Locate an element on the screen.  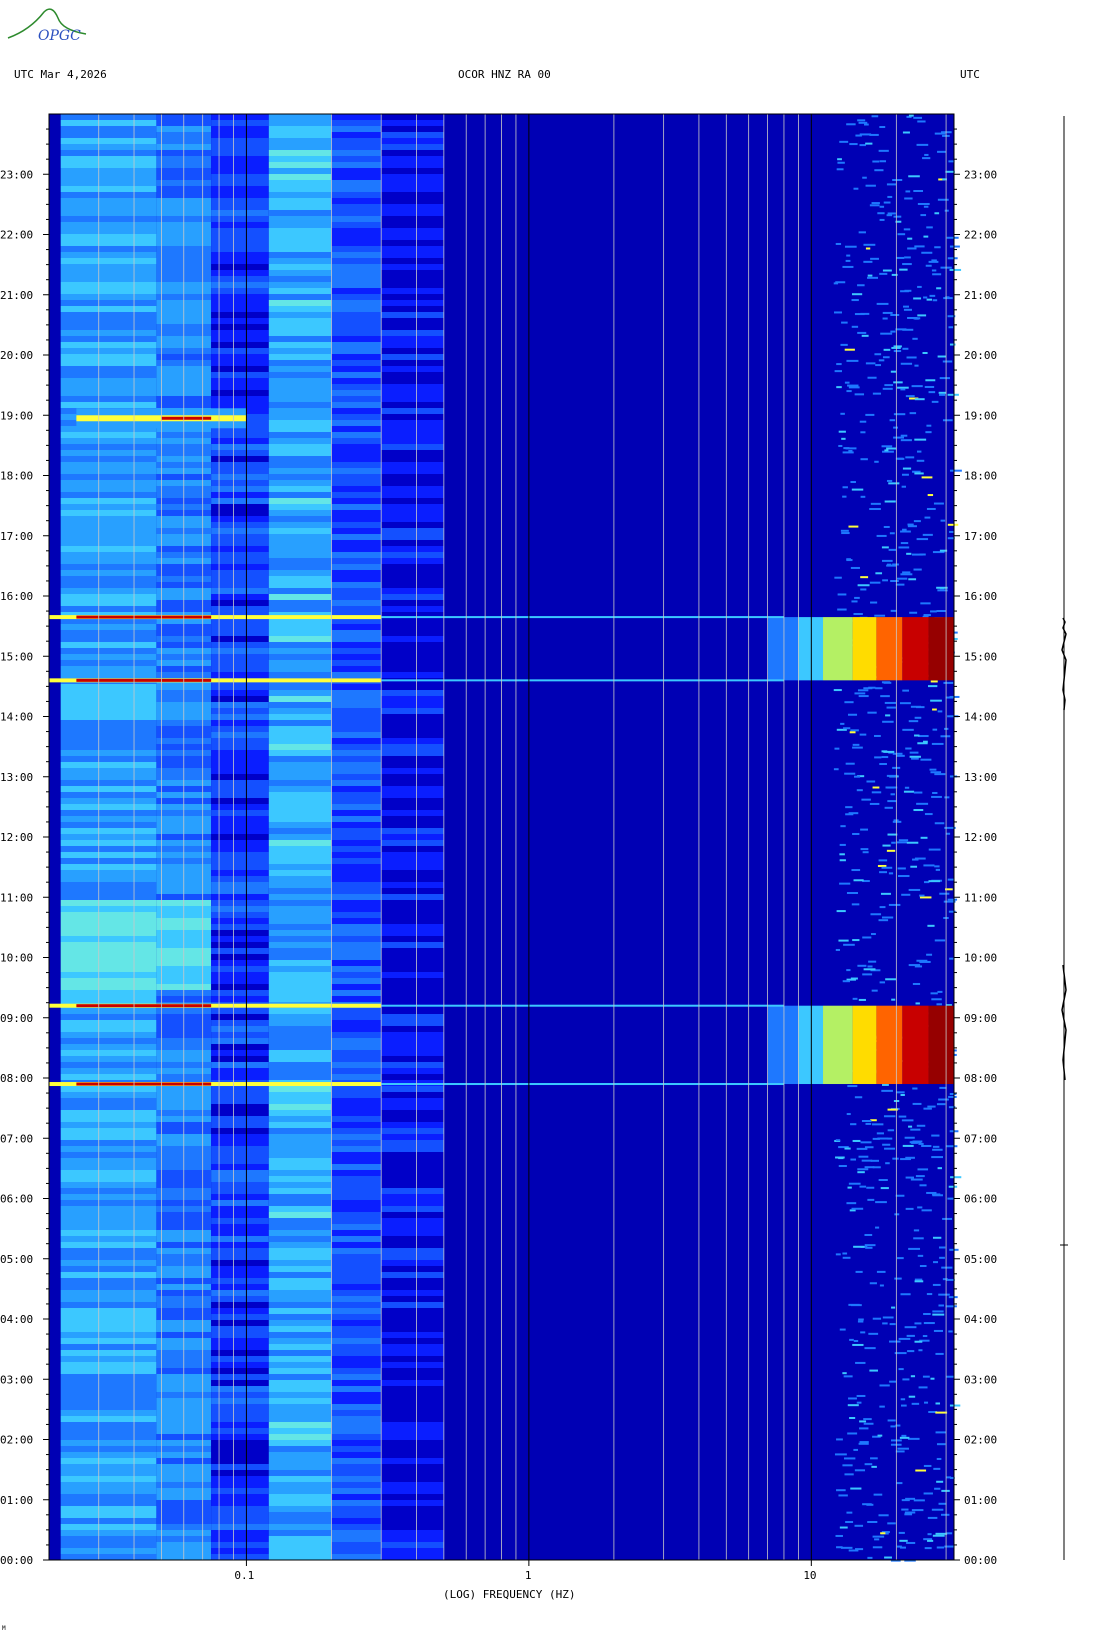
y-tick-label-right: 18:00 is located at coordinates (980, 476).